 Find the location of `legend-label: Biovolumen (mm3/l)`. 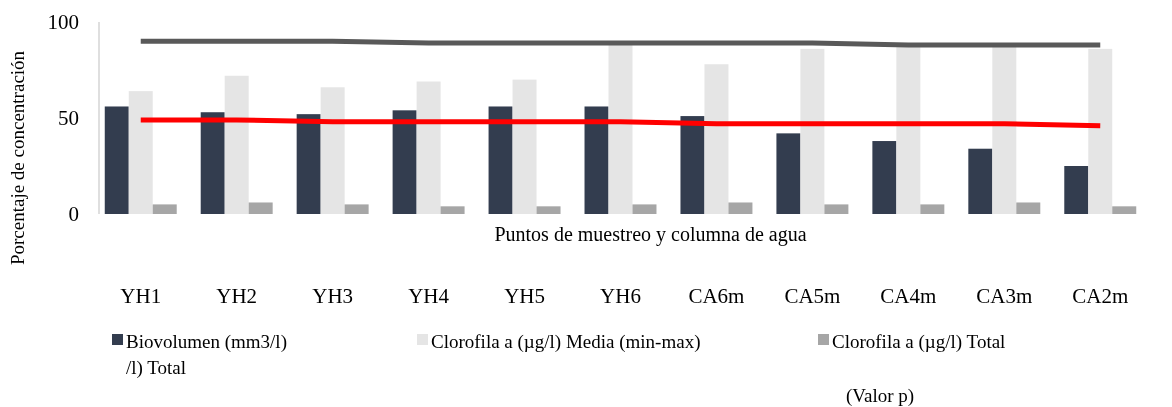

legend-label: Biovolumen (mm3/l) is located at coordinates (206, 342).